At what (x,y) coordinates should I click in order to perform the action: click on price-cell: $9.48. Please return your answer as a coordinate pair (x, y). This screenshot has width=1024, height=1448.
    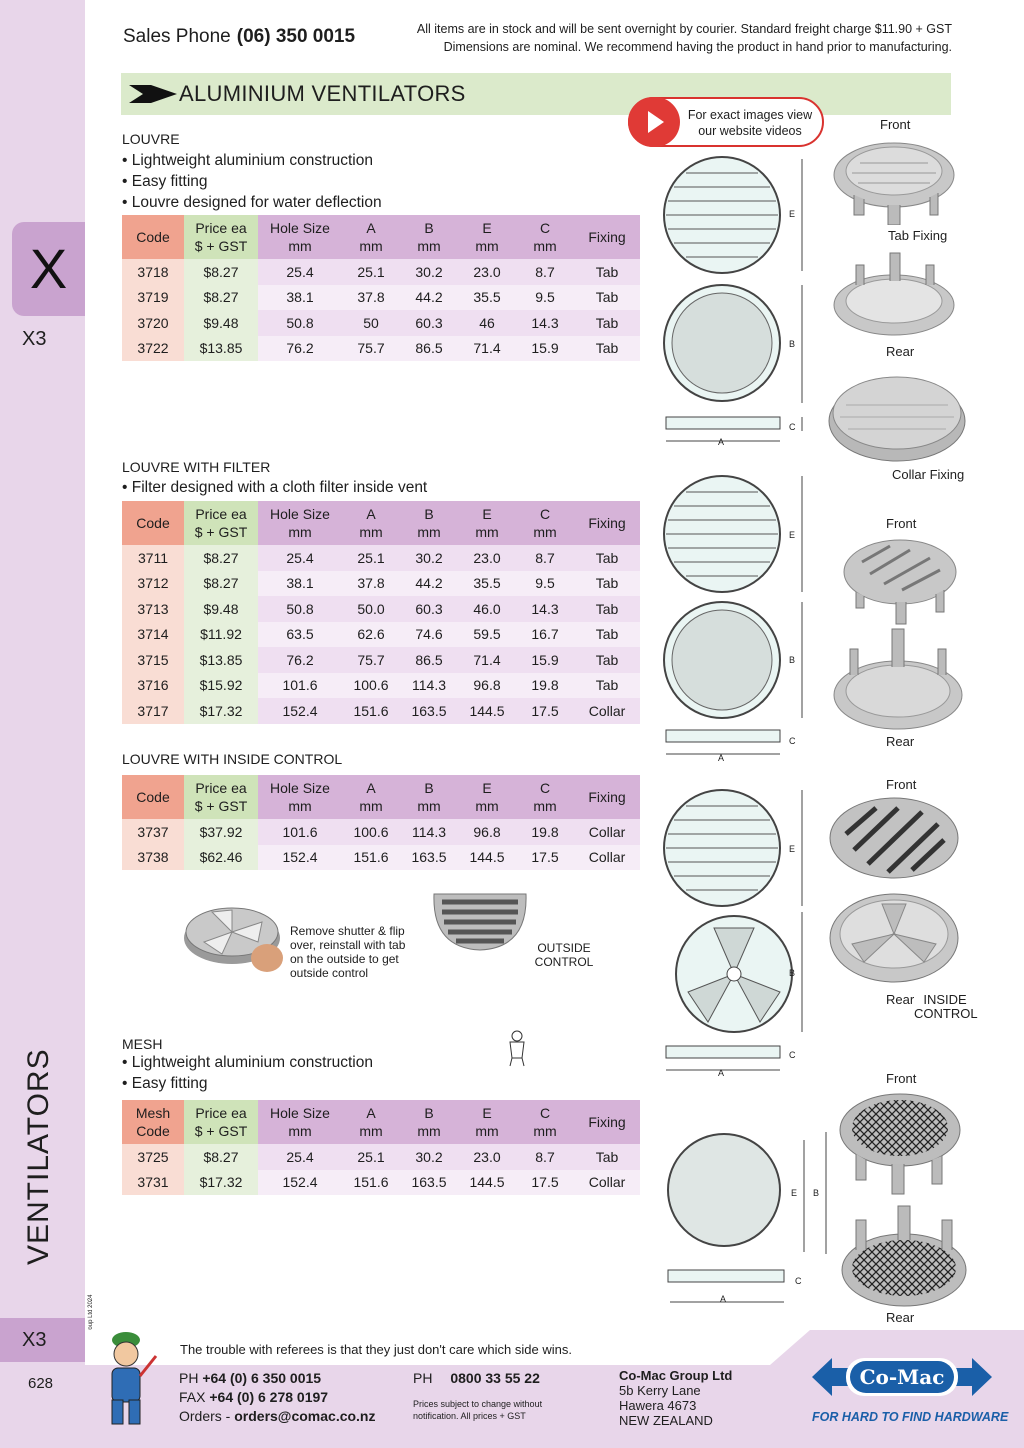
    Looking at the image, I should click on (221, 323).